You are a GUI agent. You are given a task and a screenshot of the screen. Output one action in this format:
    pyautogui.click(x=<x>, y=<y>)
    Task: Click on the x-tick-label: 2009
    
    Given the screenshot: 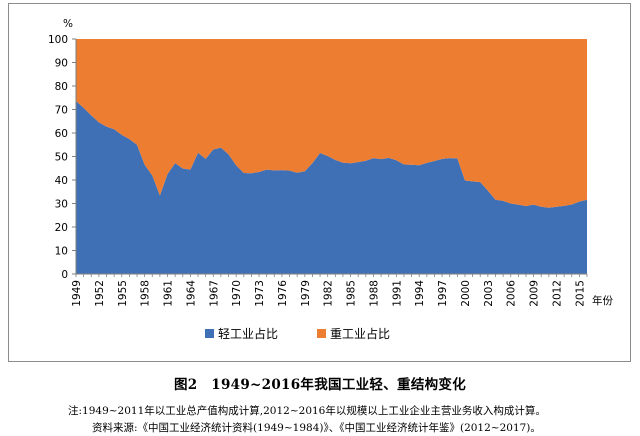 What is the action you would take?
    pyautogui.click(x=535, y=293)
    